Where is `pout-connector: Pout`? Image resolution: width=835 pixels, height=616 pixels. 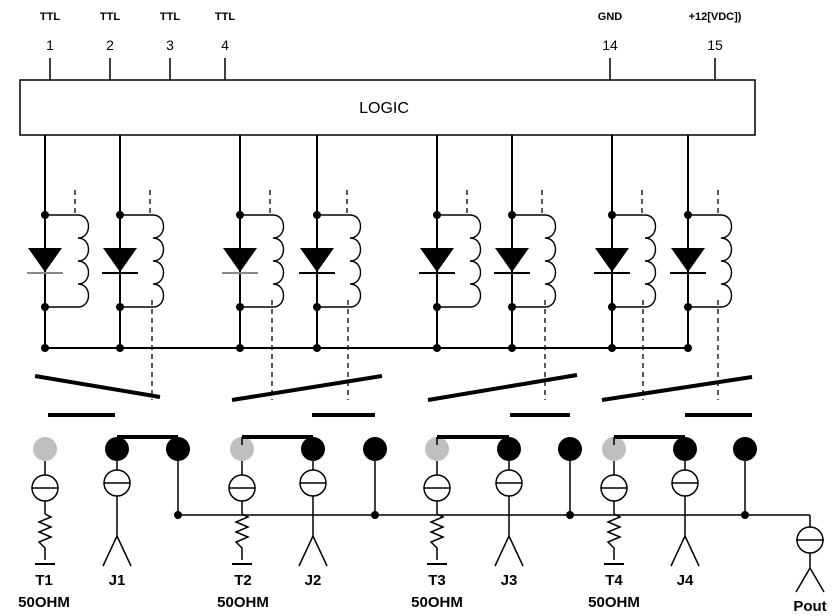
pout-connector: Pout is located at coordinates (810, 570).